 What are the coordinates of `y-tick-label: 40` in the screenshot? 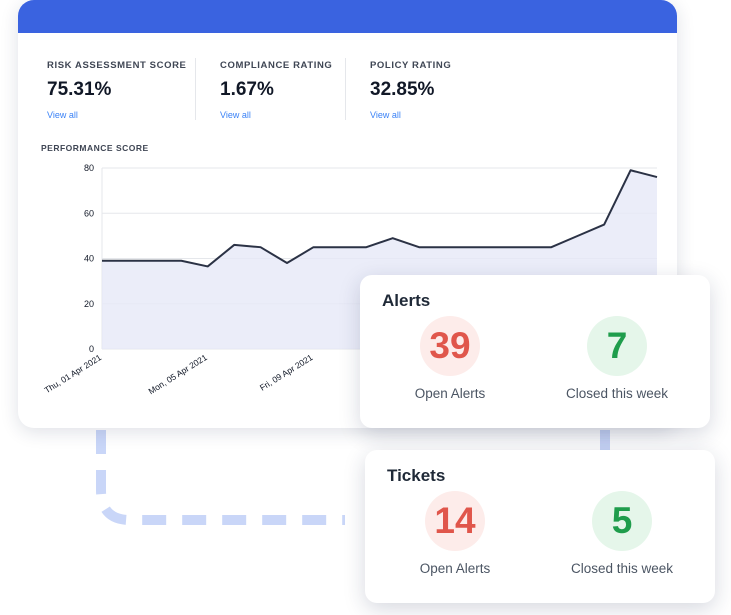 It's located at (89, 259).